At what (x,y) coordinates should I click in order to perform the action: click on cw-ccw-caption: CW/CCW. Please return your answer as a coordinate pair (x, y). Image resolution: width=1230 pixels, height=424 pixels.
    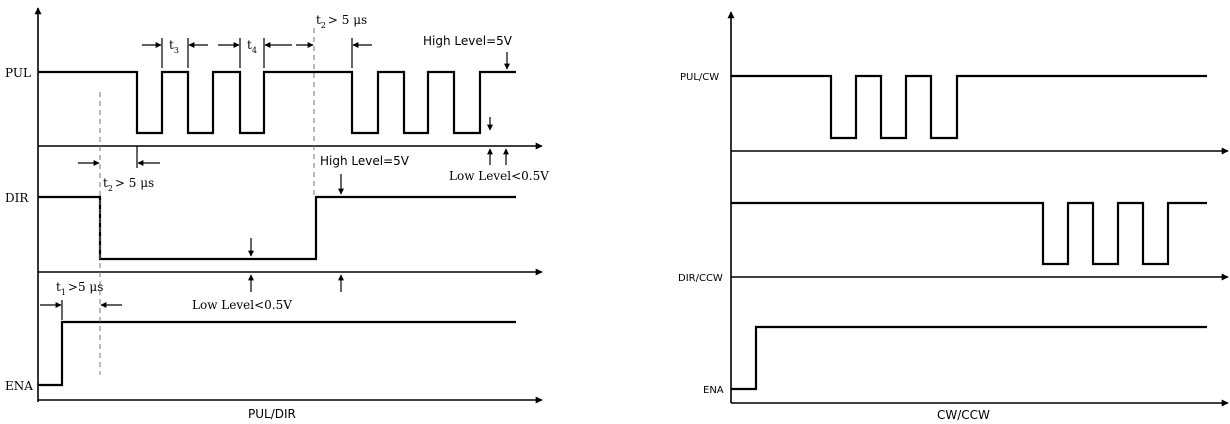
    Looking at the image, I should click on (963, 415).